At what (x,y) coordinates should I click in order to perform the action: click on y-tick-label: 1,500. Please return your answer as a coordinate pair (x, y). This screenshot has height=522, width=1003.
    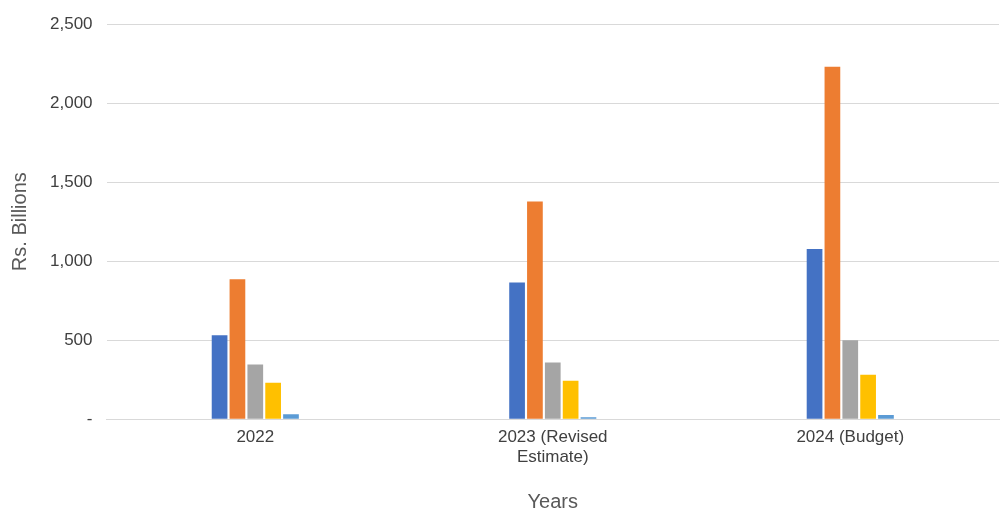
    Looking at the image, I should click on (71, 181).